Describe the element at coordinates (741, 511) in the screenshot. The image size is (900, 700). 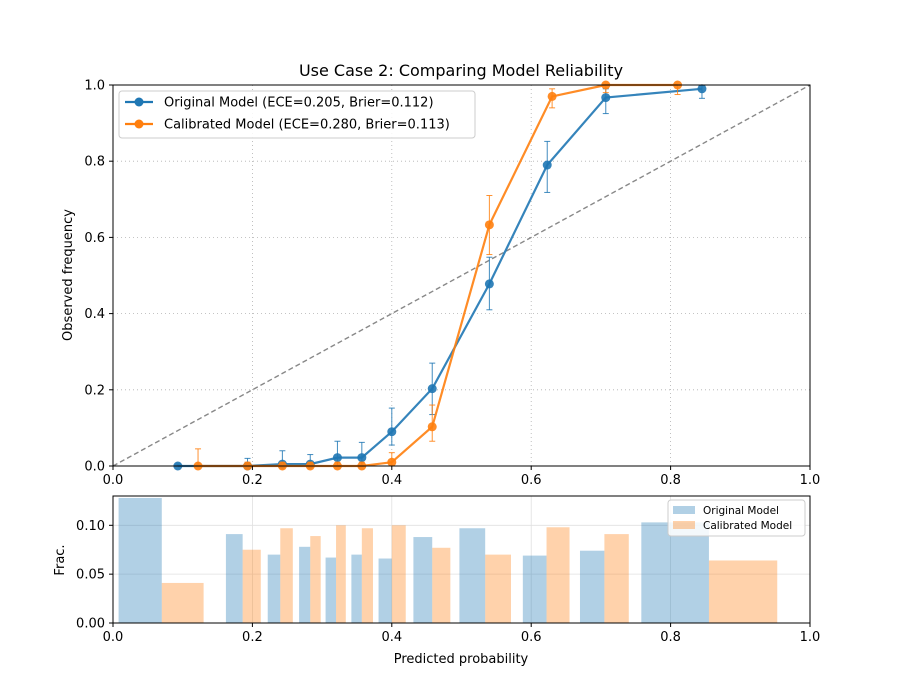
I see `legend-label: Original Model` at that location.